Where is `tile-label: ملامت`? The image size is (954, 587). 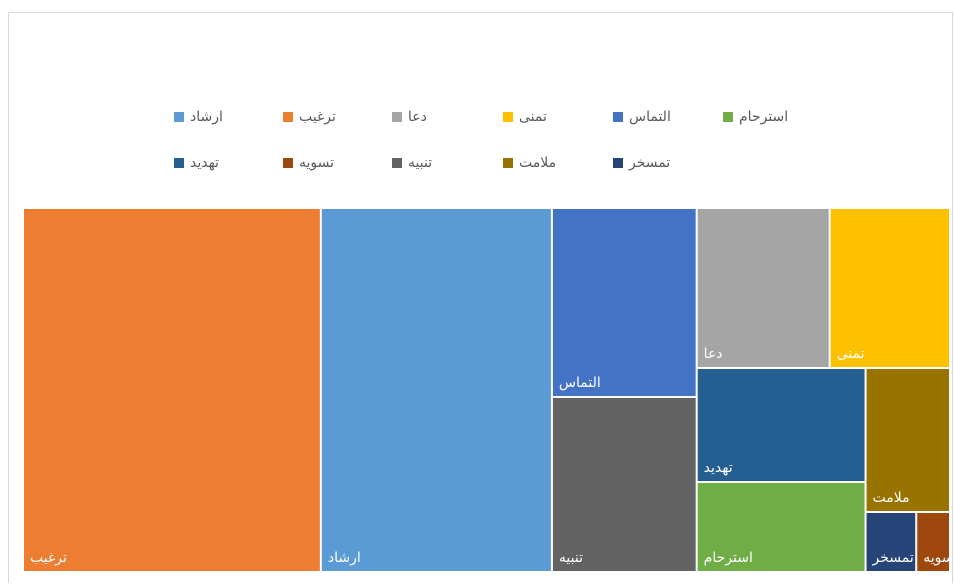 tile-label: ملامت is located at coordinates (891, 498).